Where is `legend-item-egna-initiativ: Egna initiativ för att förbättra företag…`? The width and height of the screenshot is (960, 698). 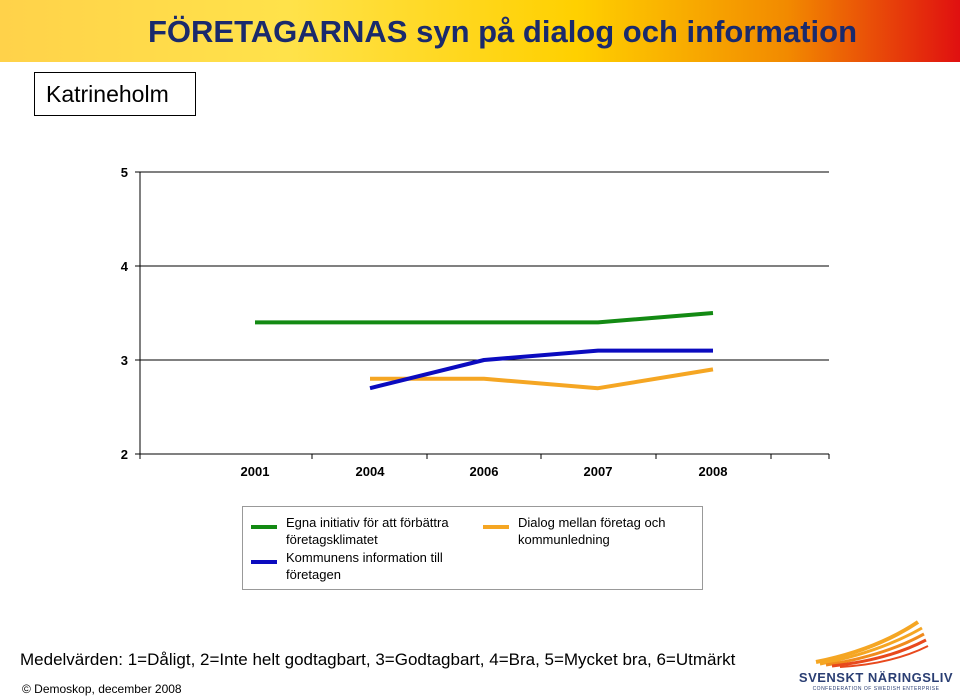
legend-item-egna-initiativ: Egna initiativ för att förbättra företag… is located at coordinates (363, 531).